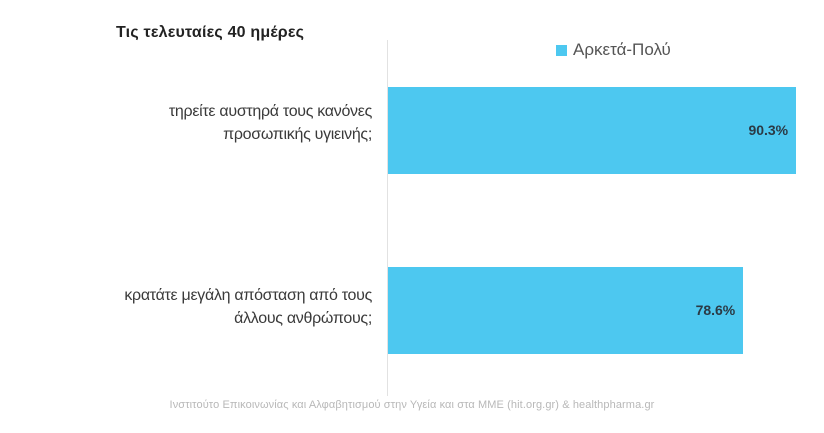  What do you see at coordinates (622, 49) in the screenshot?
I see `legend-label: Αρκετά-Πολύ` at bounding box center [622, 49].